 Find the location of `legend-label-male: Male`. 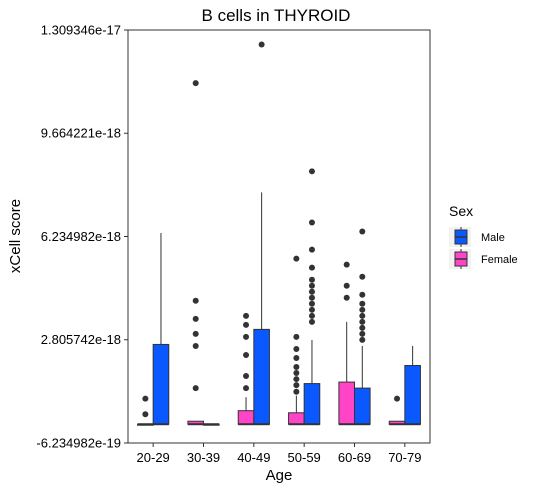

legend-label-male: Male is located at coordinates (493, 238).